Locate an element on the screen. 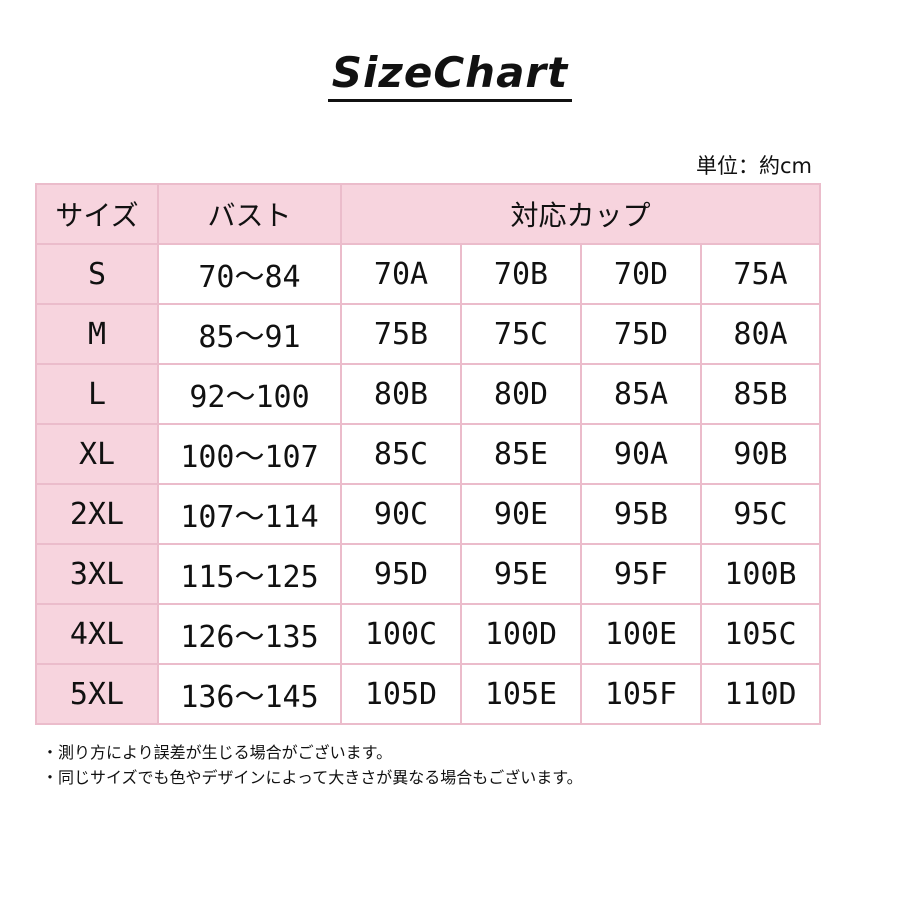  bust-cell: 136～145 is located at coordinates (249, 694).